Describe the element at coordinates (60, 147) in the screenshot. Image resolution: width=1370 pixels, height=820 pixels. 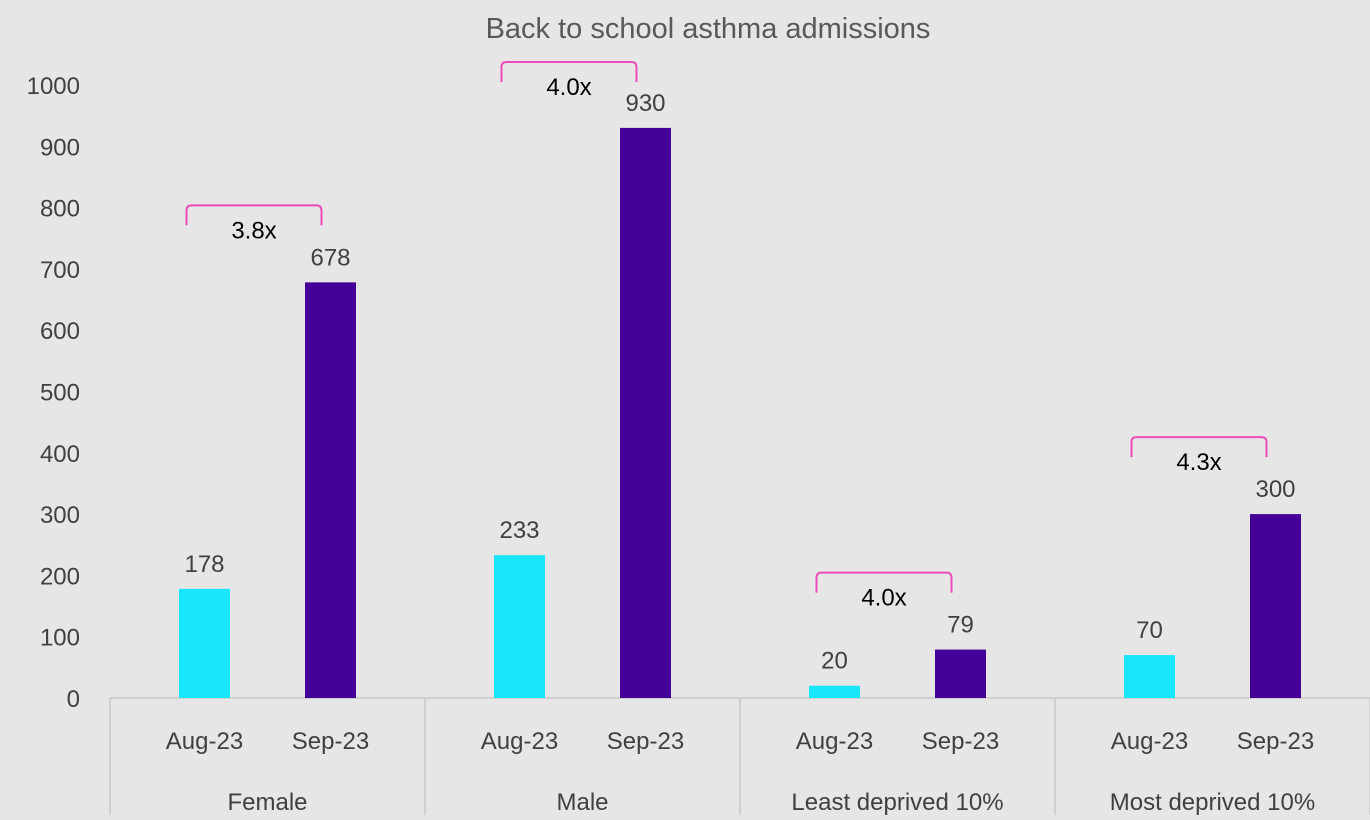
I see `y-tick-label: 900` at that location.